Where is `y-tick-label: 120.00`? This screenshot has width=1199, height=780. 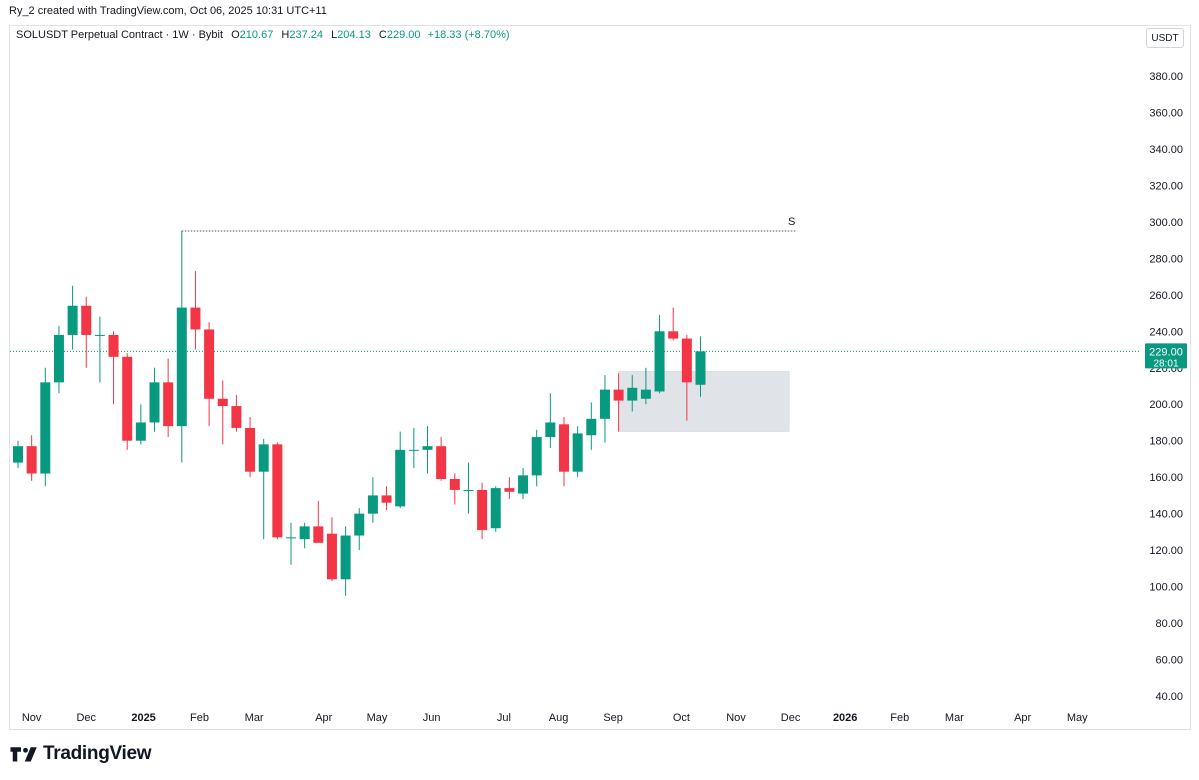
y-tick-label: 120.00 is located at coordinates (1166, 551).